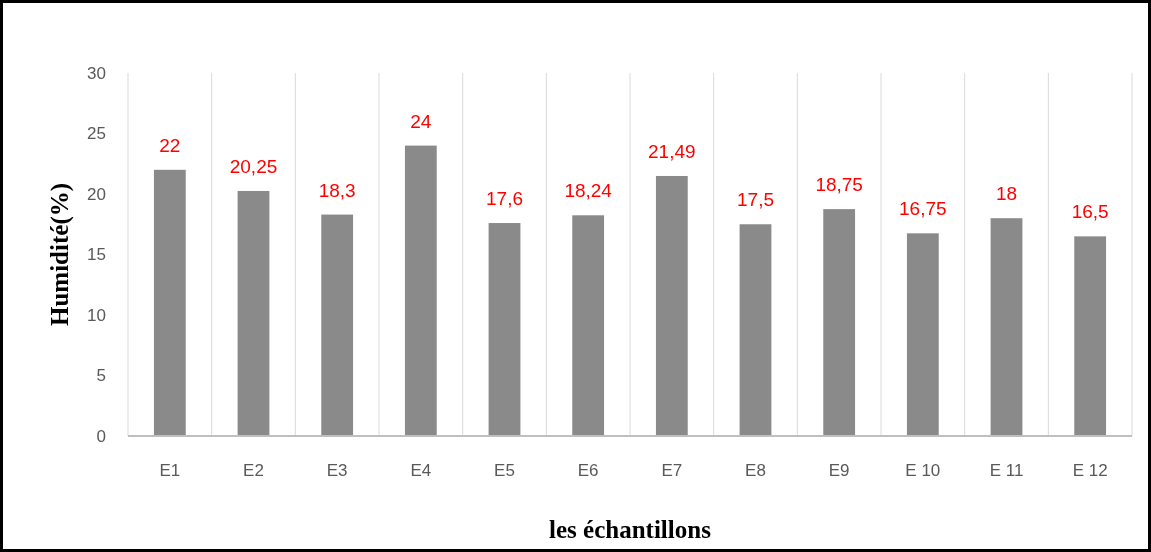  What do you see at coordinates (421, 121) in the screenshot?
I see `data-label: 24` at bounding box center [421, 121].